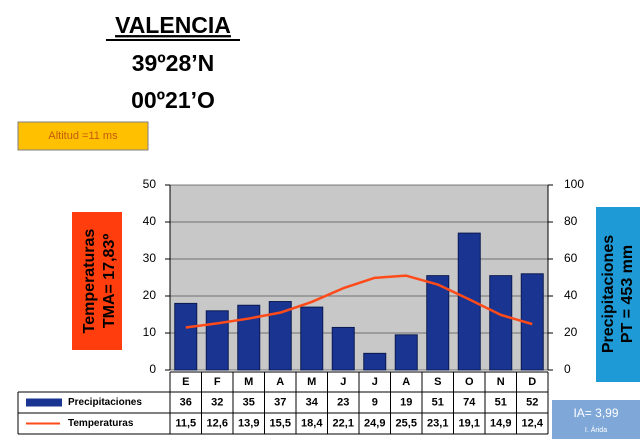 The width and height of the screenshot is (642, 439). Describe the element at coordinates (150, 332) in the screenshot. I see `y-tick-label: 10` at that location.